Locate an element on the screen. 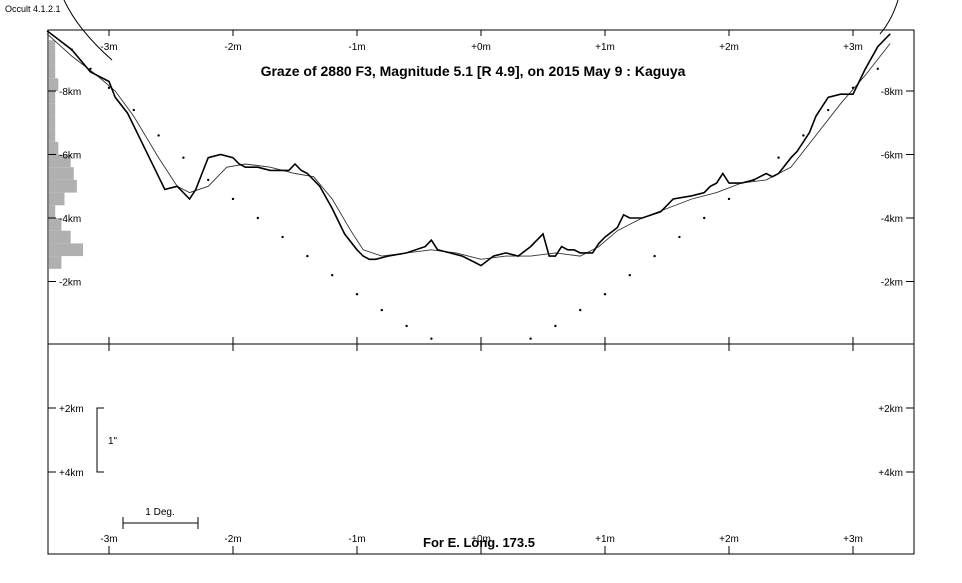 This screenshot has height=583, width=962. x-tick-label: +3m is located at coordinates (853, 47).